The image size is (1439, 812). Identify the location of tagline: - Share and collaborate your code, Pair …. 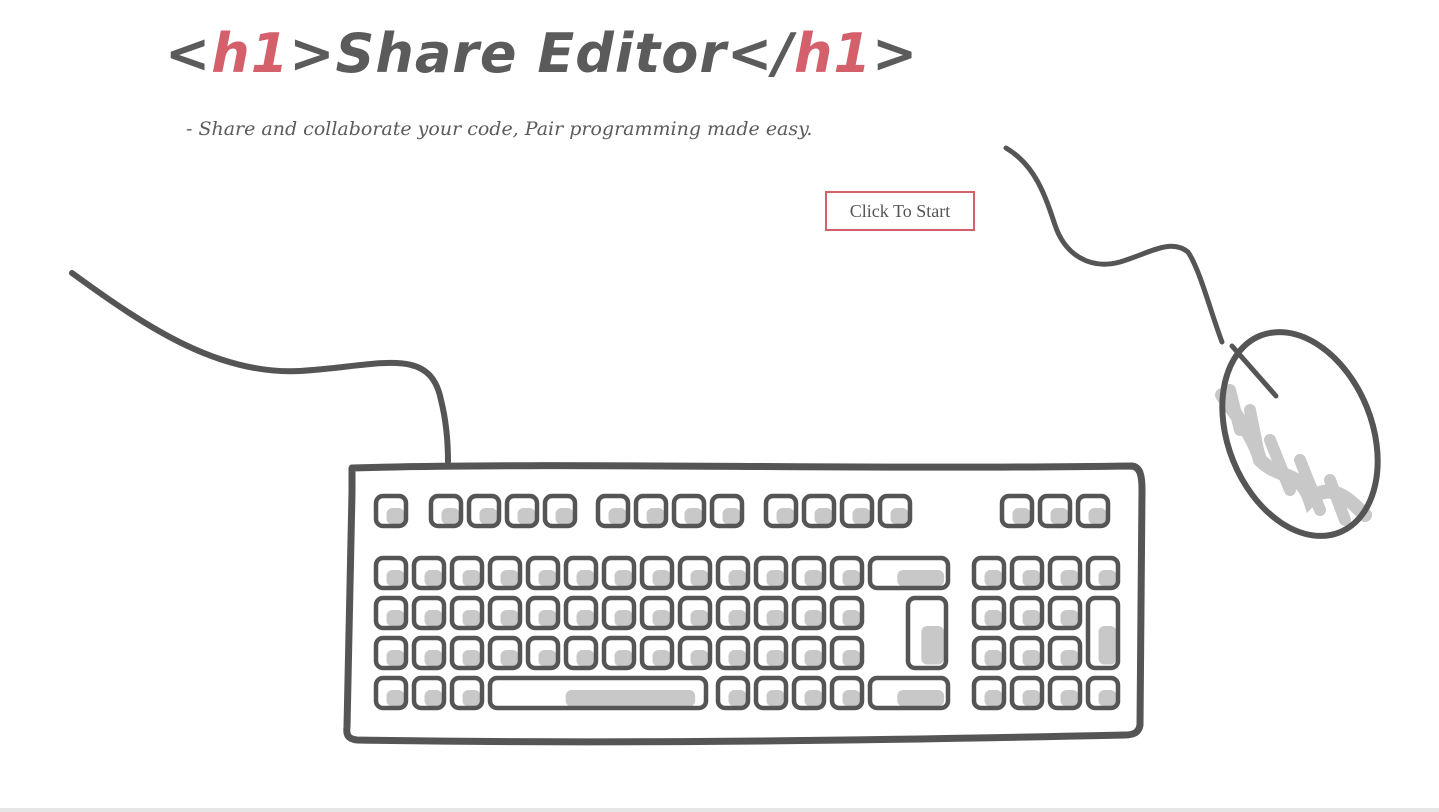
(499, 129).